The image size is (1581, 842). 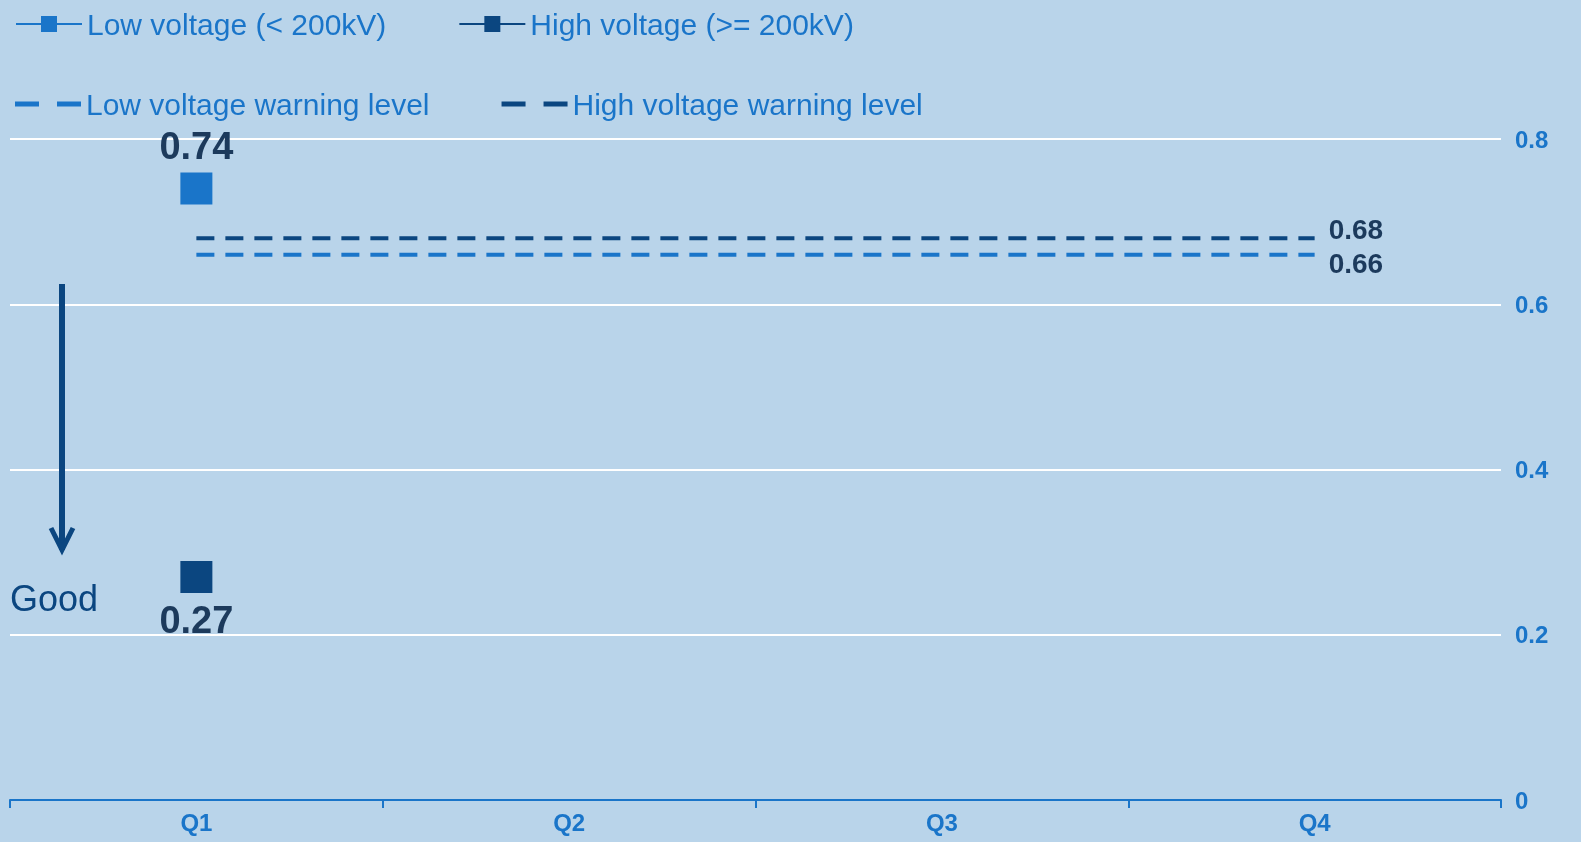 What do you see at coordinates (1522, 800) in the screenshot?
I see `y-tick-label: 0` at bounding box center [1522, 800].